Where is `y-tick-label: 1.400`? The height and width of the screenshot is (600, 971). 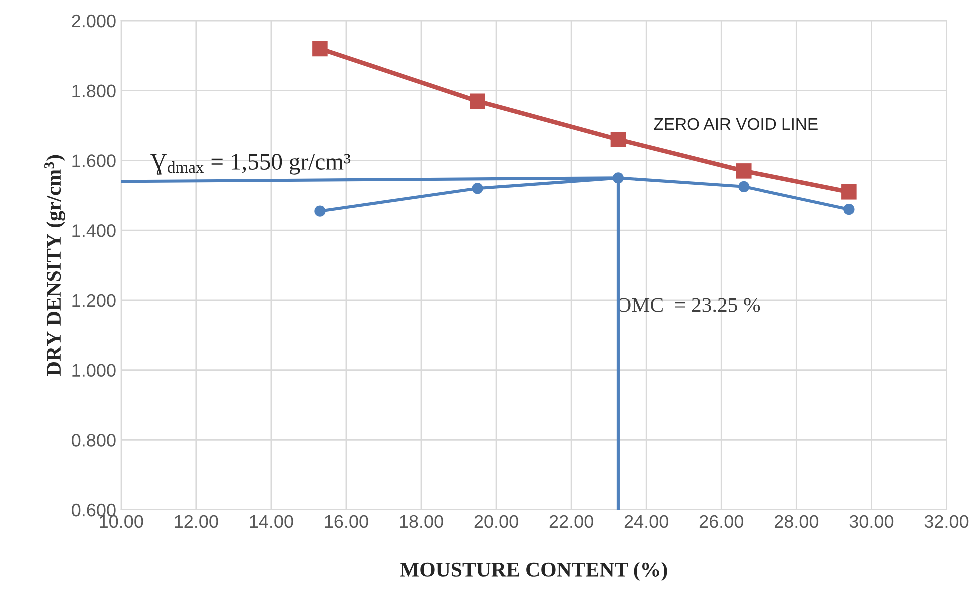
y-tick-label: 1.400 is located at coordinates (94, 231).